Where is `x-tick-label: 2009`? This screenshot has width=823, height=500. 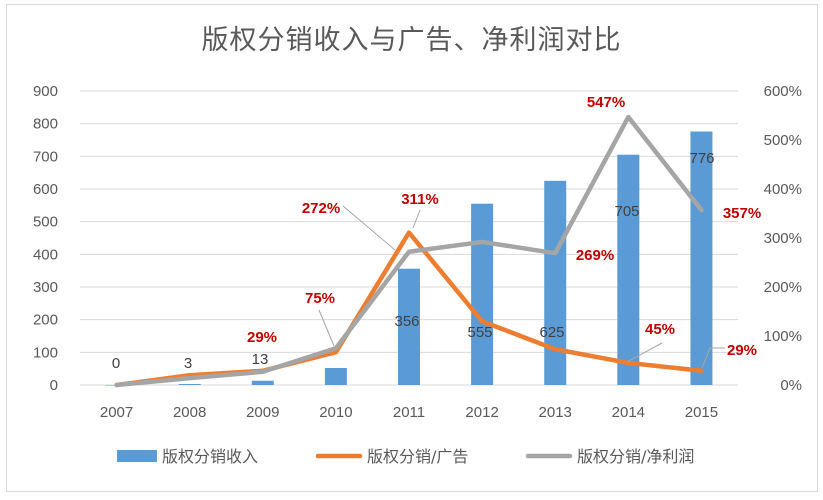 x-tick-label: 2009 is located at coordinates (262, 412).